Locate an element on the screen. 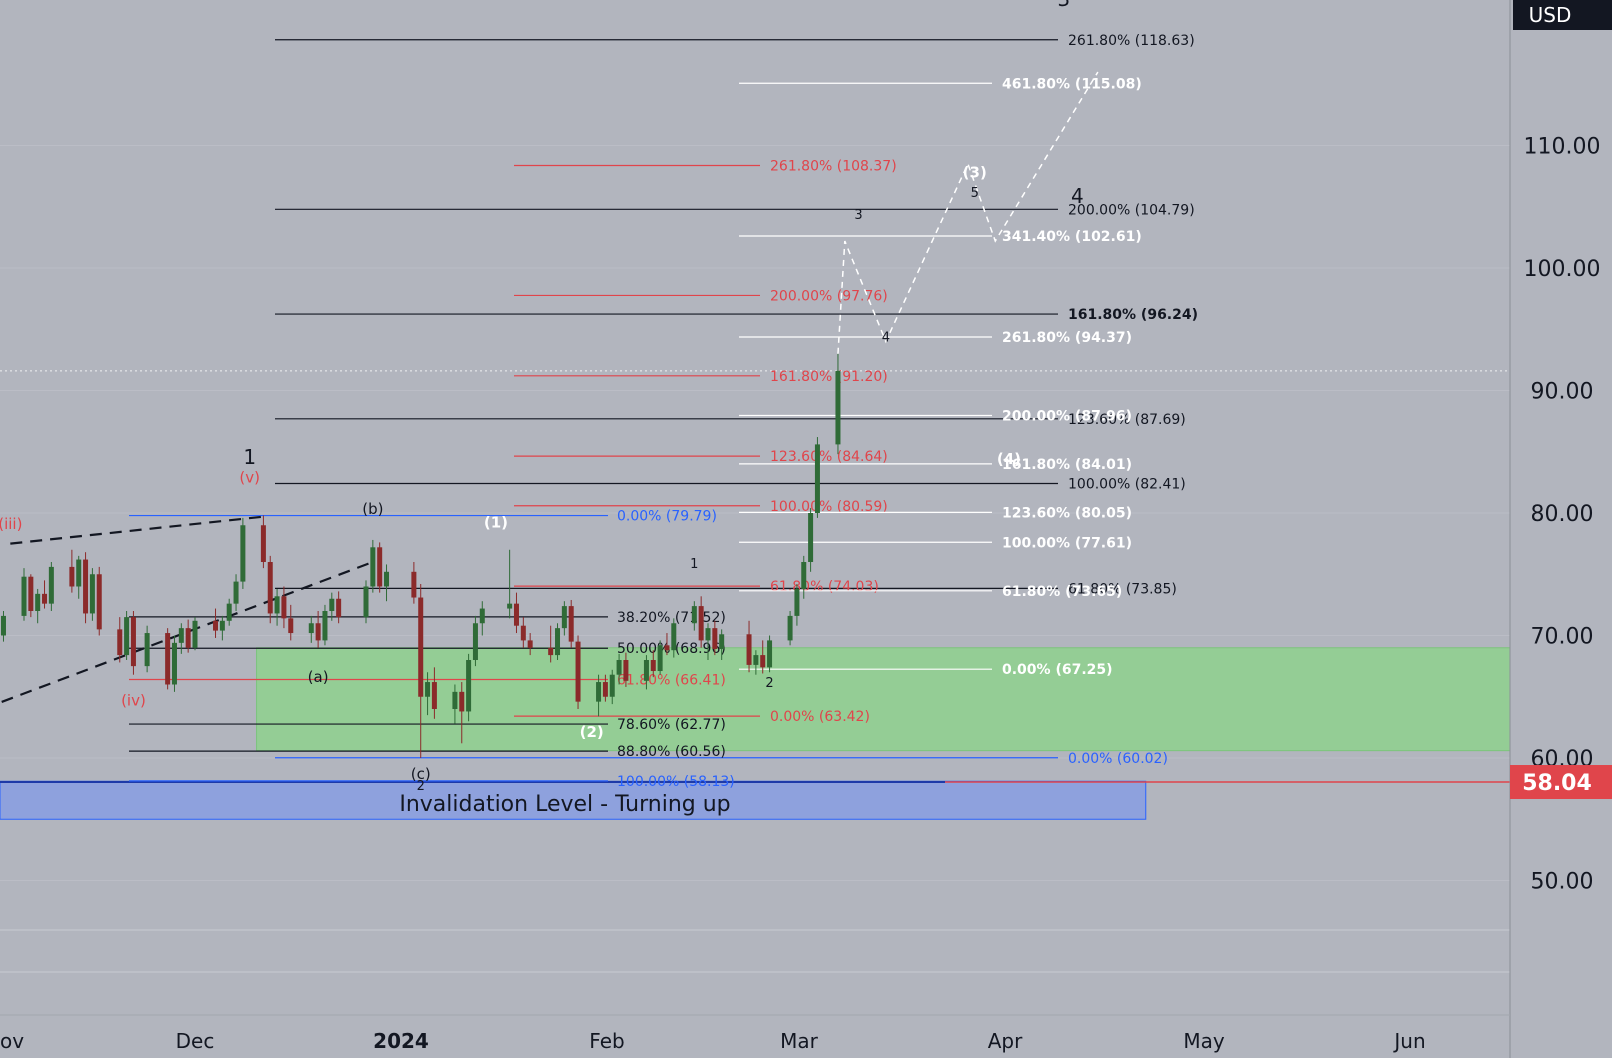 The image size is (1612, 1058). fib-level-label: 200.00% (97.76) is located at coordinates (829, 296).